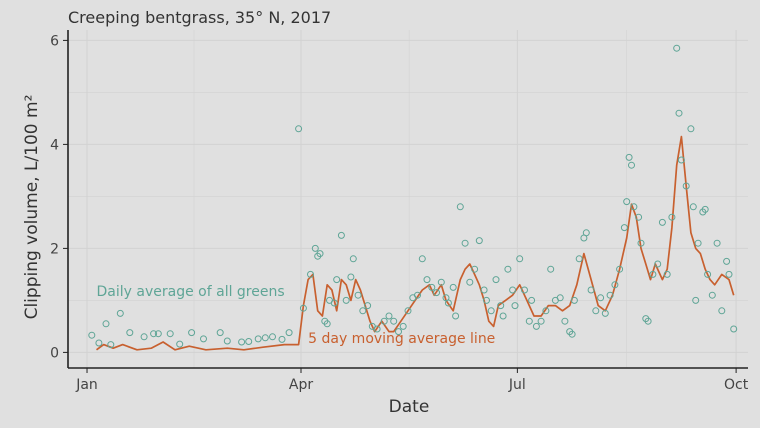 This screenshot has width=760, height=428. I want to click on x-tick-label: Oct, so click(736, 385).